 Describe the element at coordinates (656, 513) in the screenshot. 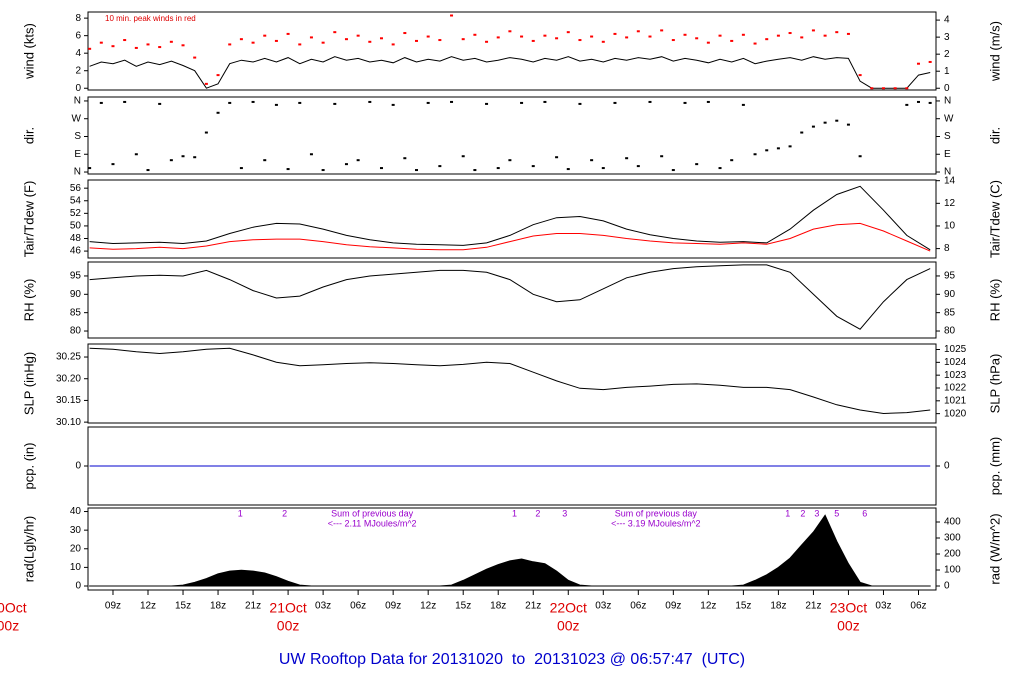

I see `daily-sum: Sum of previous day` at that location.